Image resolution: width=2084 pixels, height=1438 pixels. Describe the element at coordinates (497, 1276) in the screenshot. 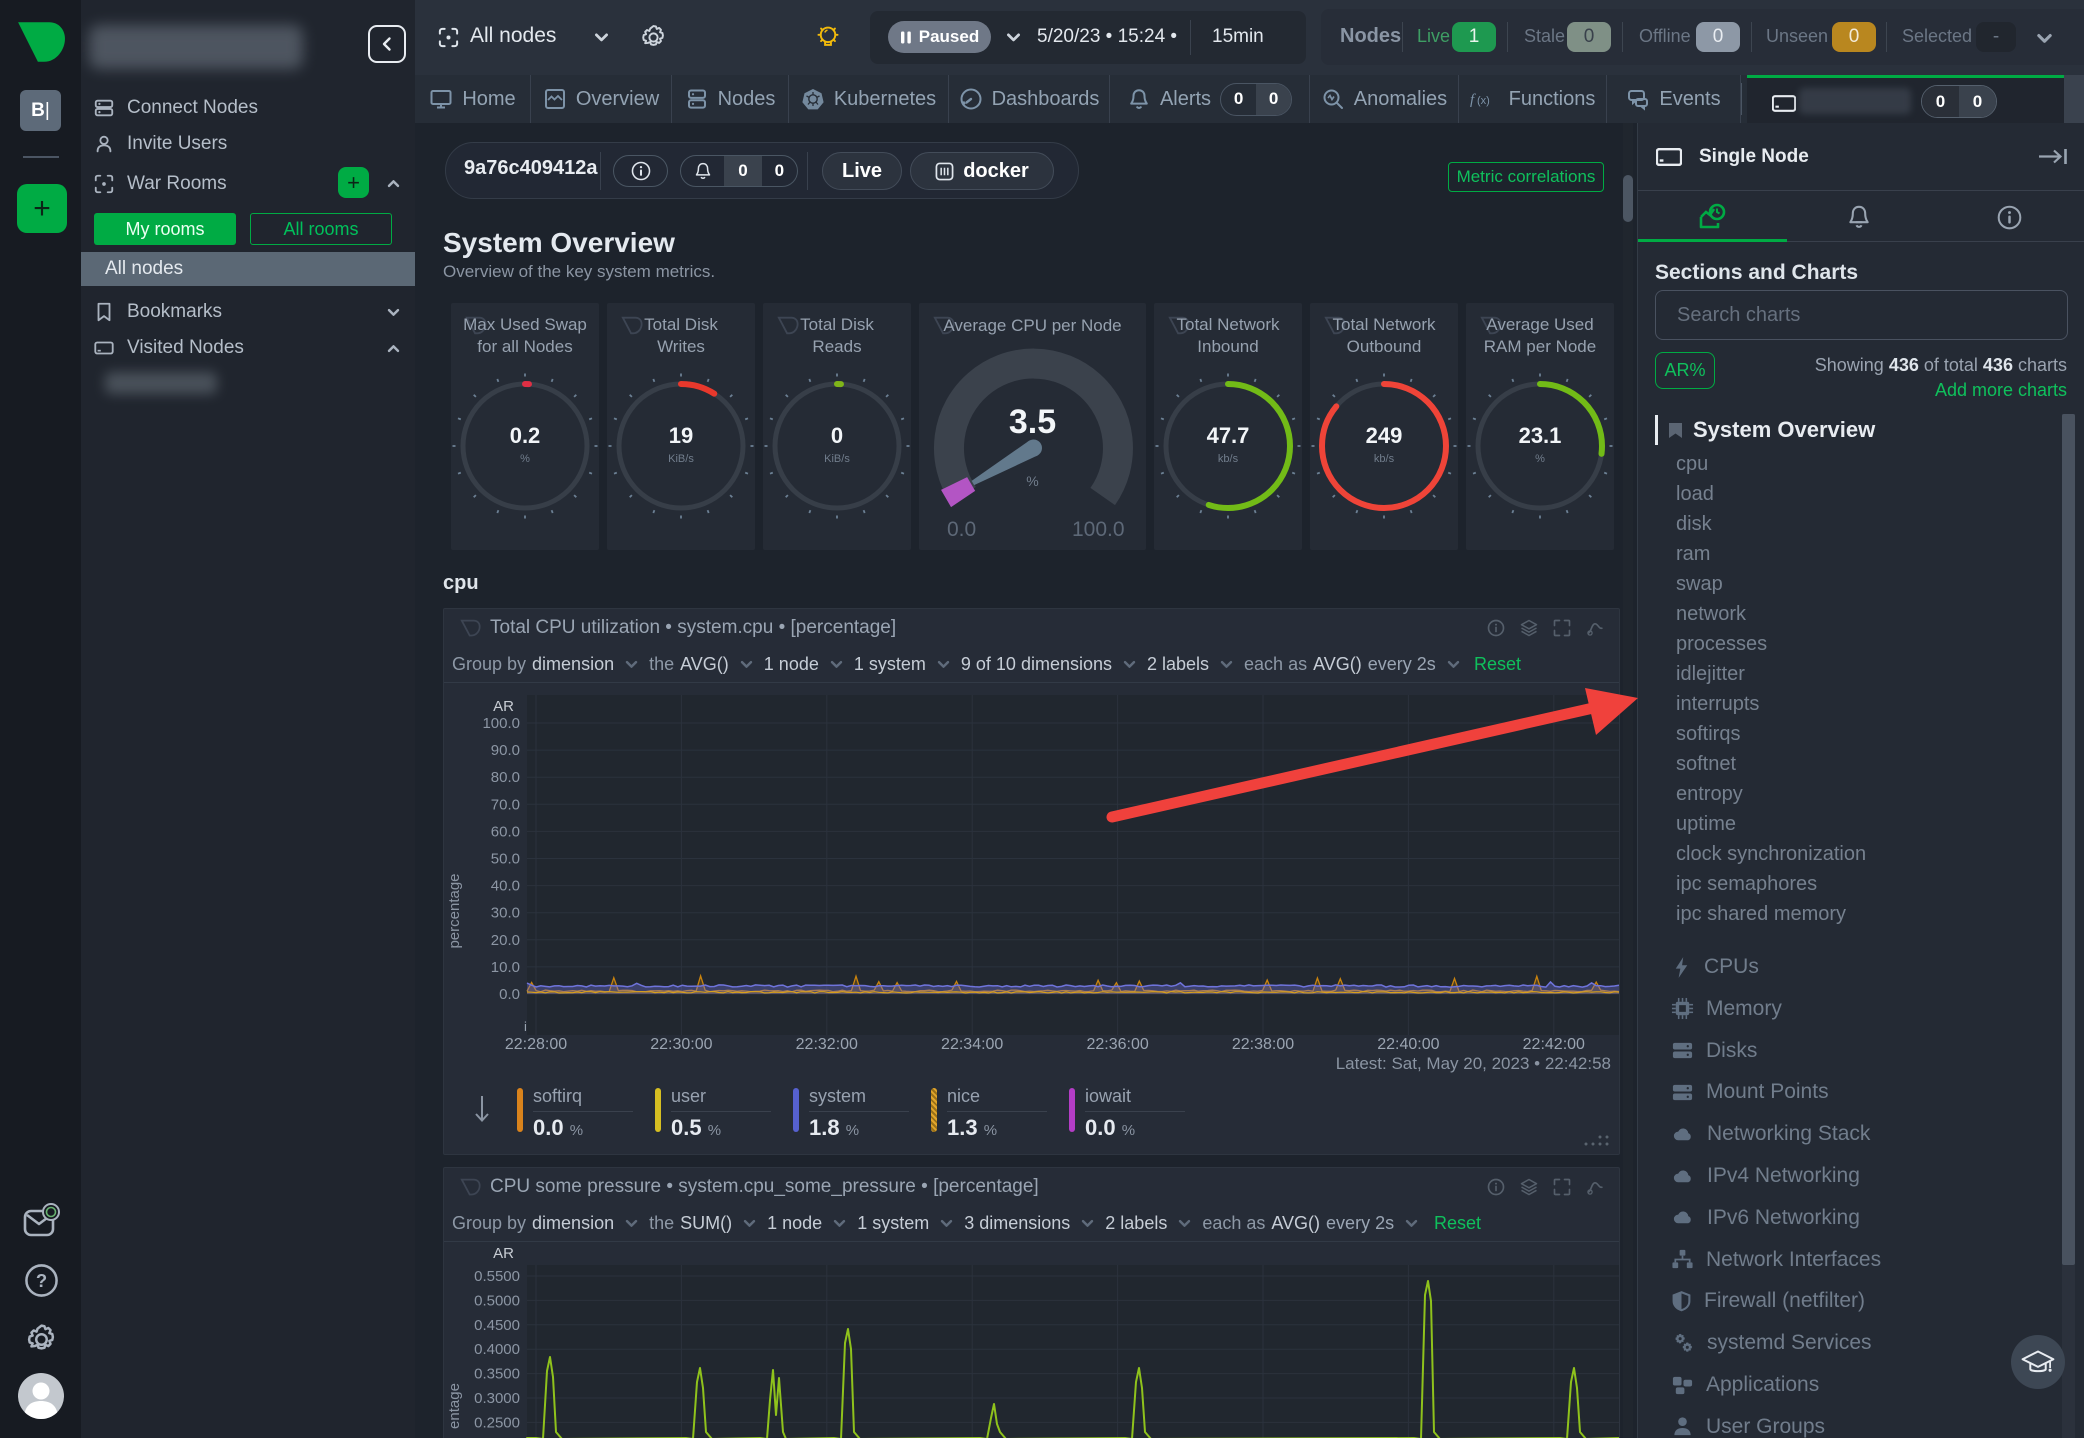

I see `svg-text: 0.5500` at that location.